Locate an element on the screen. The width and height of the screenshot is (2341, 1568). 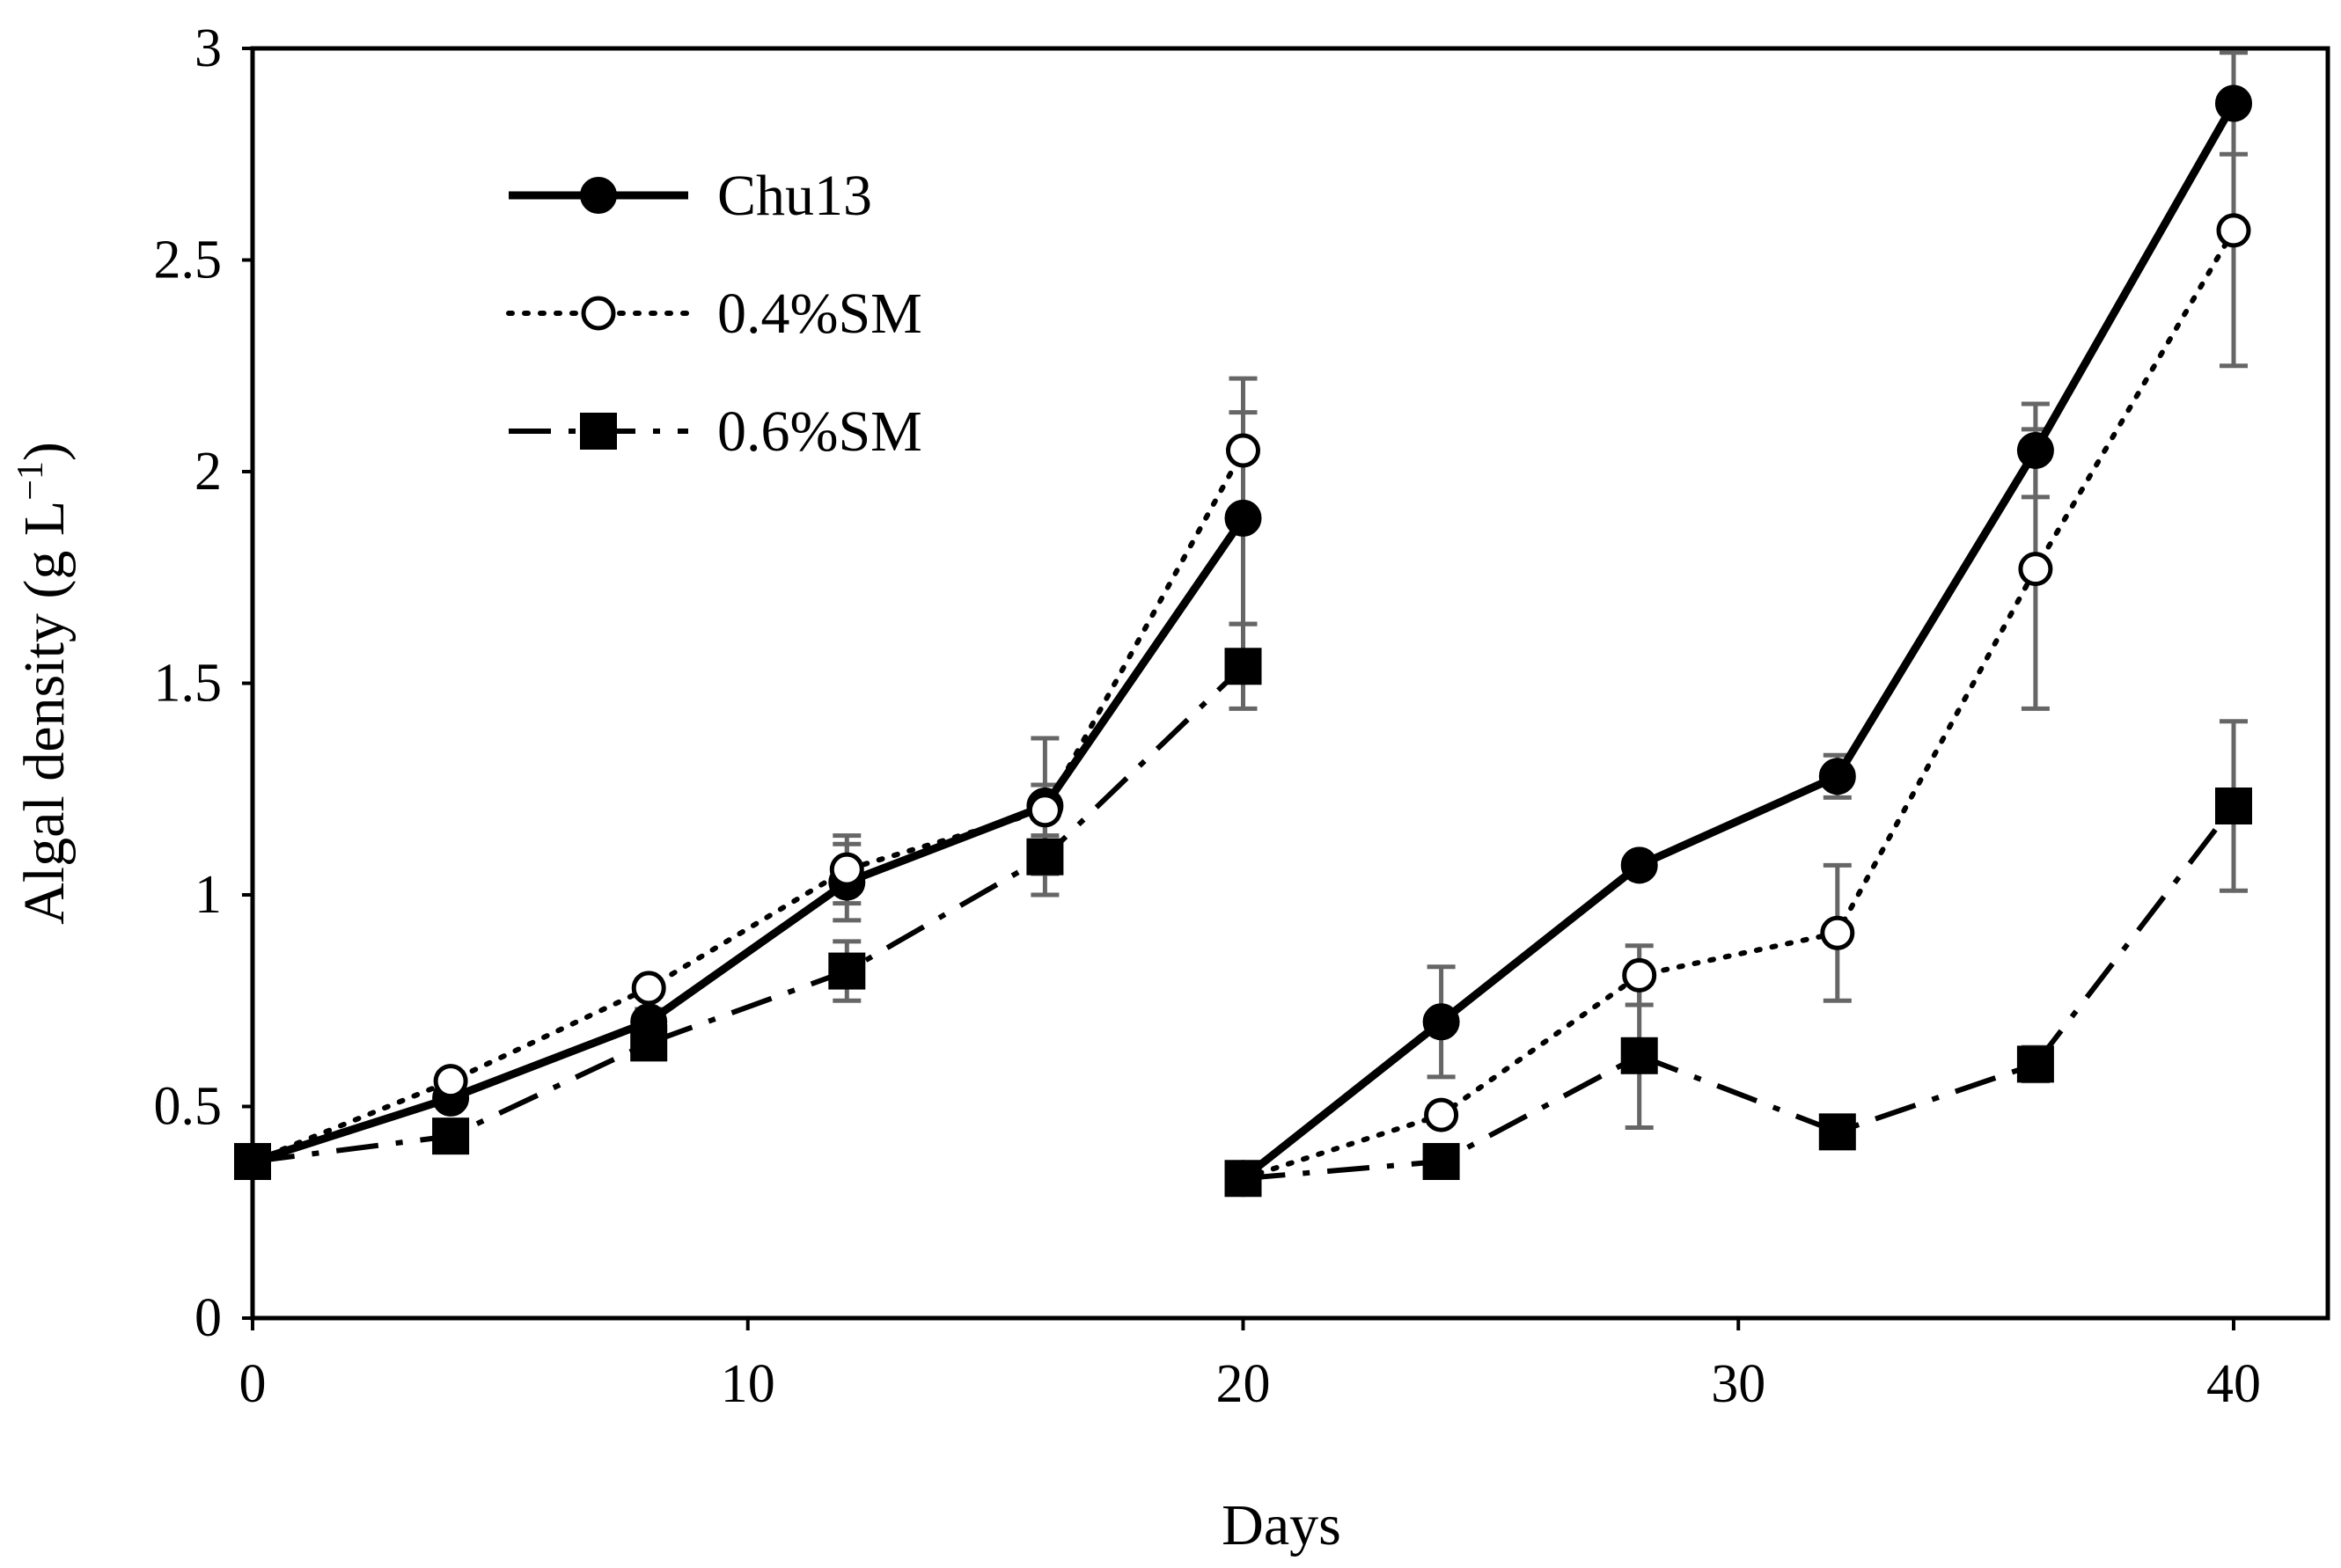
y-tick-label: 0 is located at coordinates (208, 1318).